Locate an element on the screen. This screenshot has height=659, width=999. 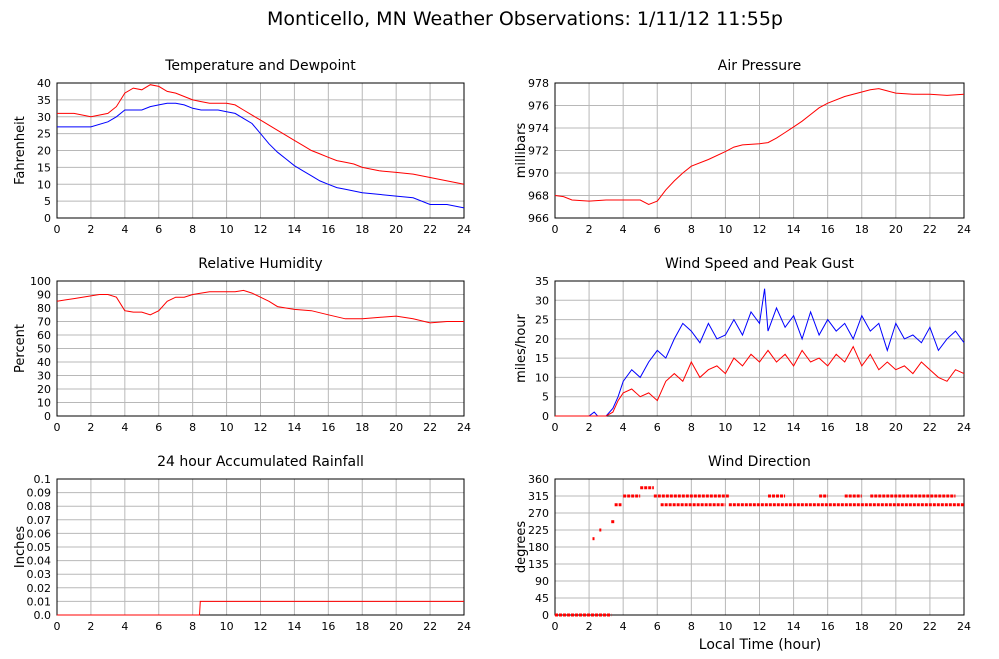
wind-speed-y-tick-label: 20 is located at coordinates (542, 339).